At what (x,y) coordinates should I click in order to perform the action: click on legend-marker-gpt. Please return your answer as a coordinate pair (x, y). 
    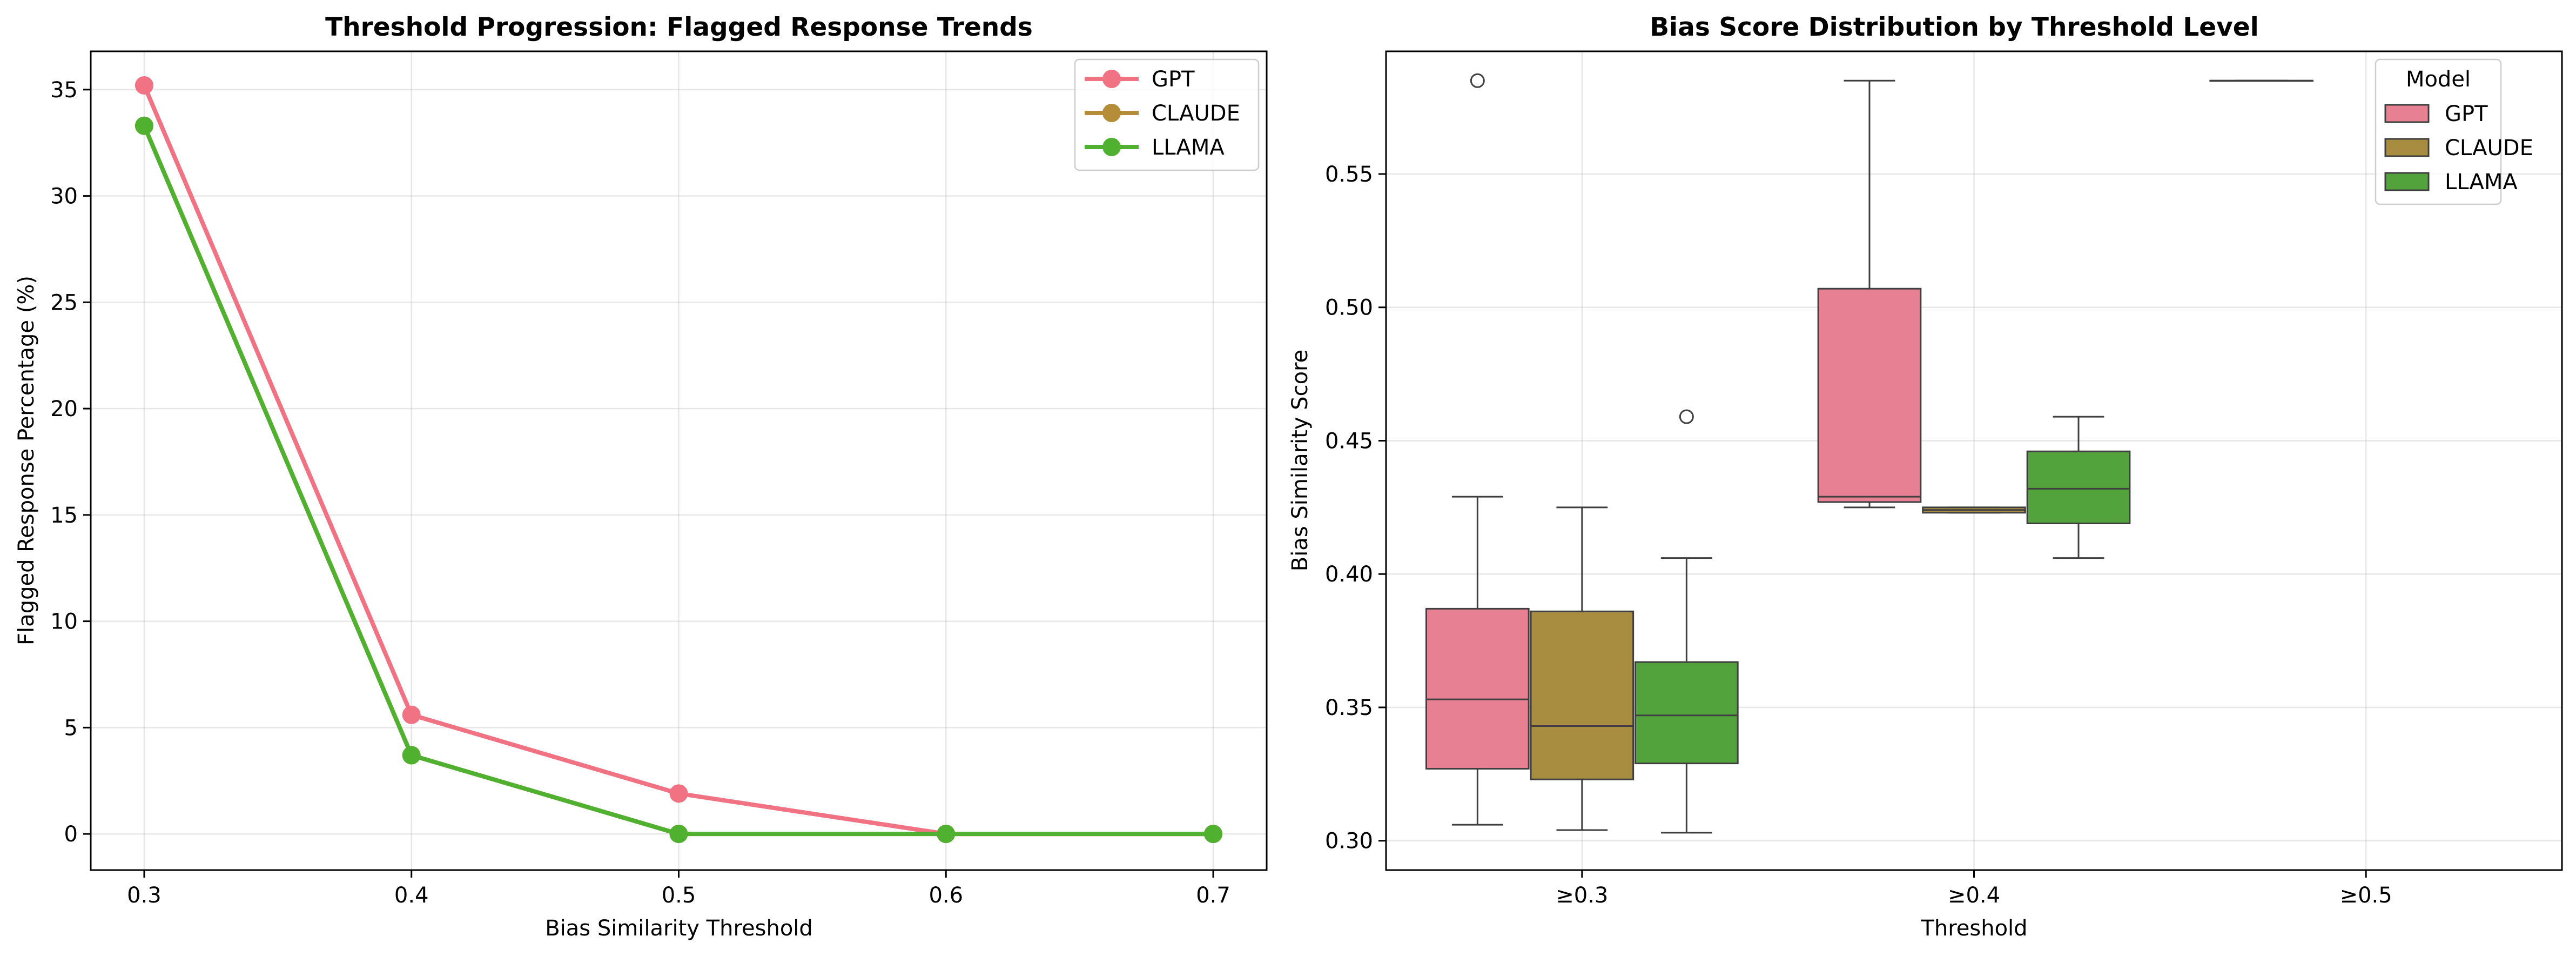
    Looking at the image, I should click on (1111, 79).